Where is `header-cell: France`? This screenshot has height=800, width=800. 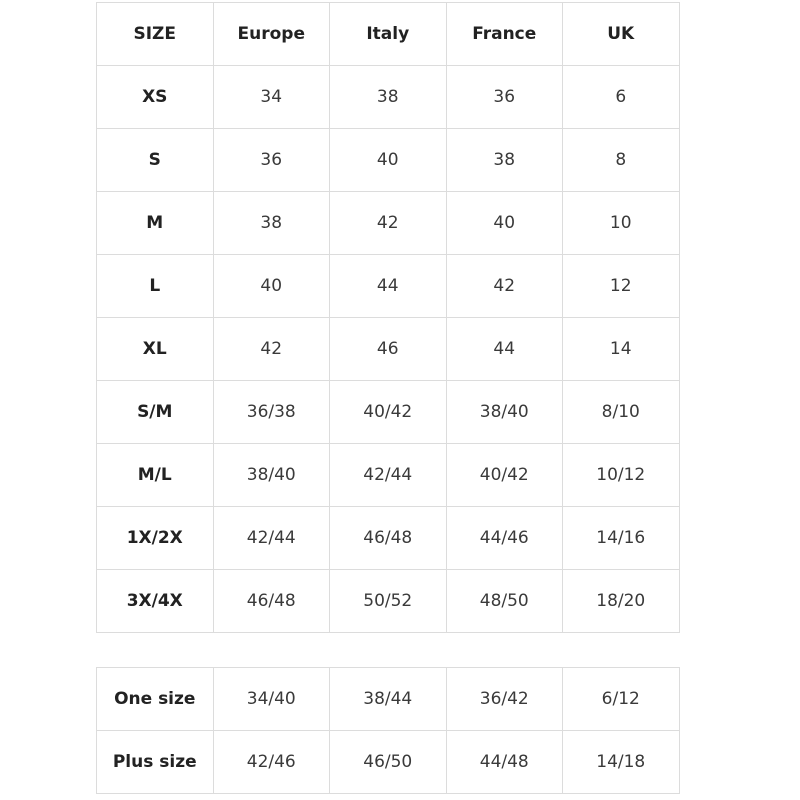 header-cell: France is located at coordinates (504, 34).